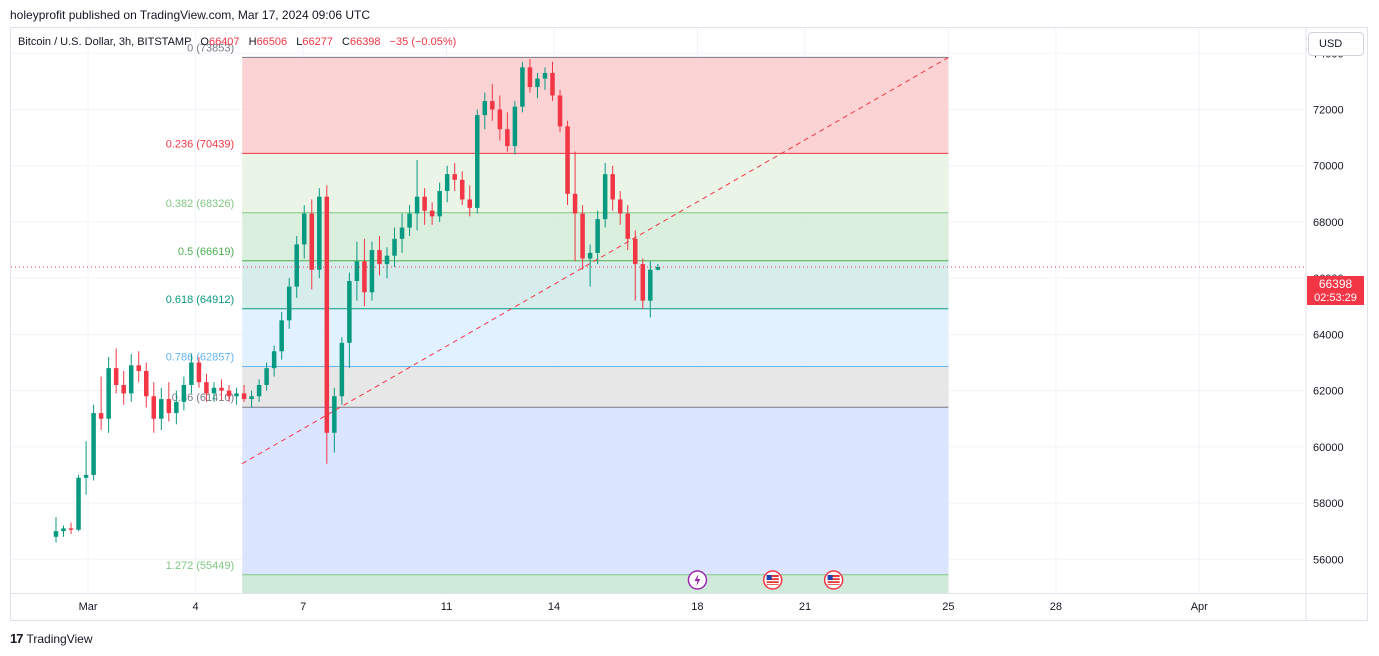  What do you see at coordinates (200, 300) in the screenshot?
I see `fib-level-label-0.618: 0.618 (64912)` at bounding box center [200, 300].